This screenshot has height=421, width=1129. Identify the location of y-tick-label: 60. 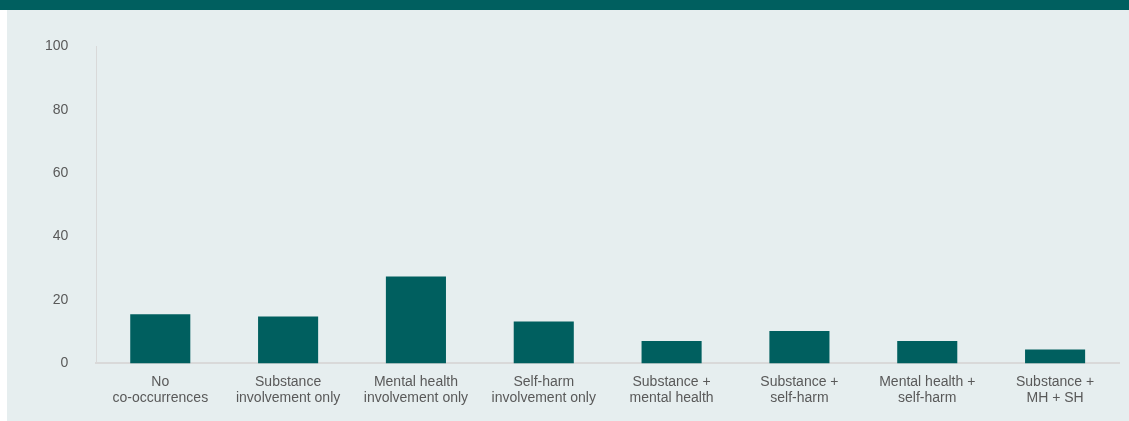
(60, 172).